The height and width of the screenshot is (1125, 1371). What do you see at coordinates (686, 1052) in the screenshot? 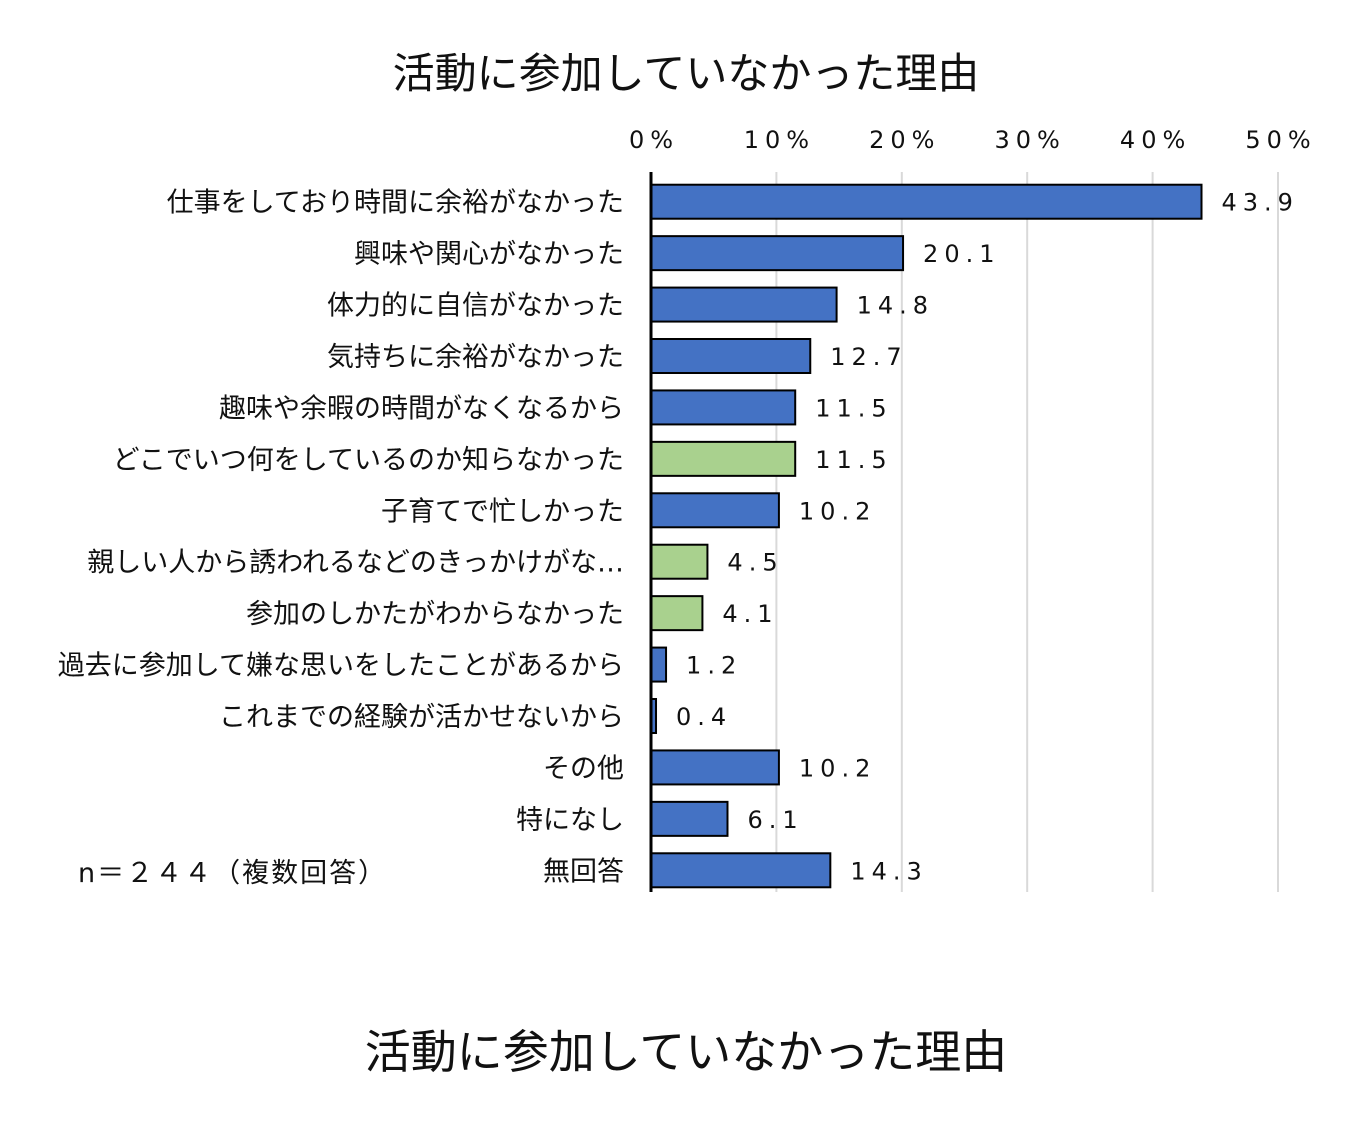
I see `figure-caption: 活動に参加していなかった理由` at bounding box center [686, 1052].